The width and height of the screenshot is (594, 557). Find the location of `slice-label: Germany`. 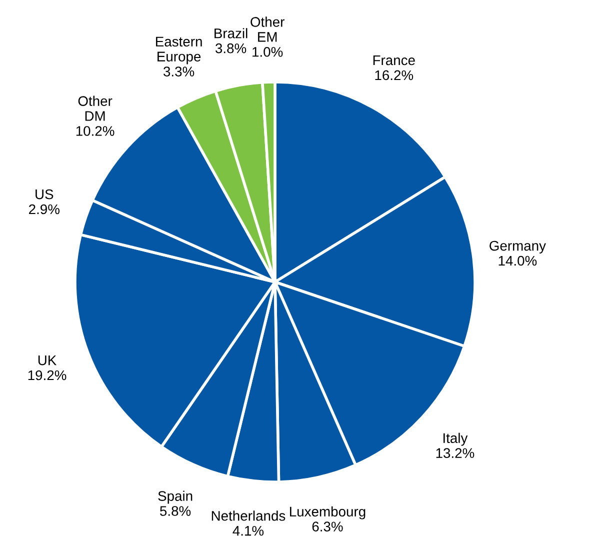

slice-label: Germany is located at coordinates (518, 247).